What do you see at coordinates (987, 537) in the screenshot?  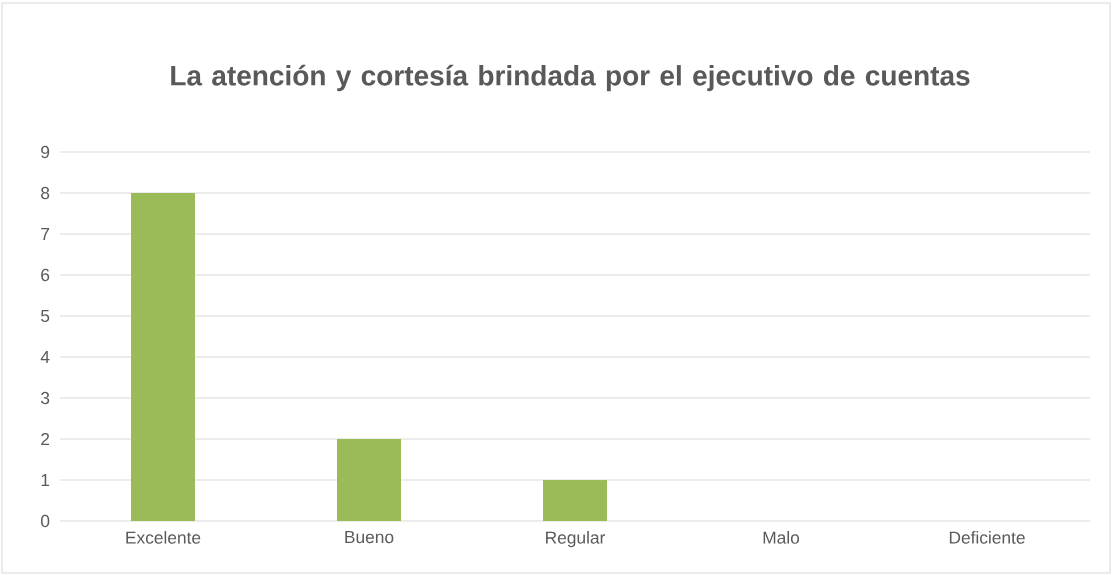 I see `x-tick-label: Deficiente` at bounding box center [987, 537].